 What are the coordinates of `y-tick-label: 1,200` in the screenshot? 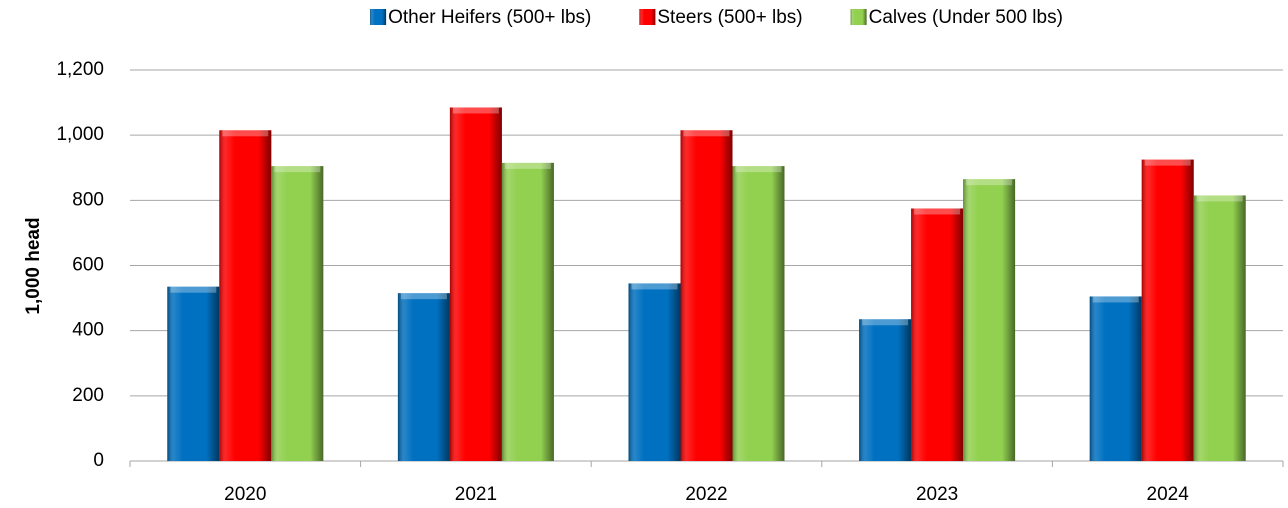 It's located at (80, 69).